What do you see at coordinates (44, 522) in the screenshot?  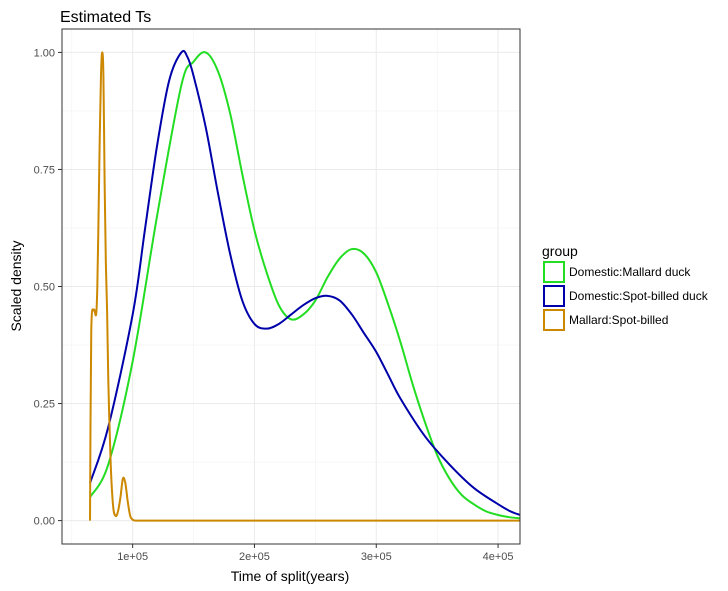 I see `y-tick-label: 0.00` at bounding box center [44, 522].